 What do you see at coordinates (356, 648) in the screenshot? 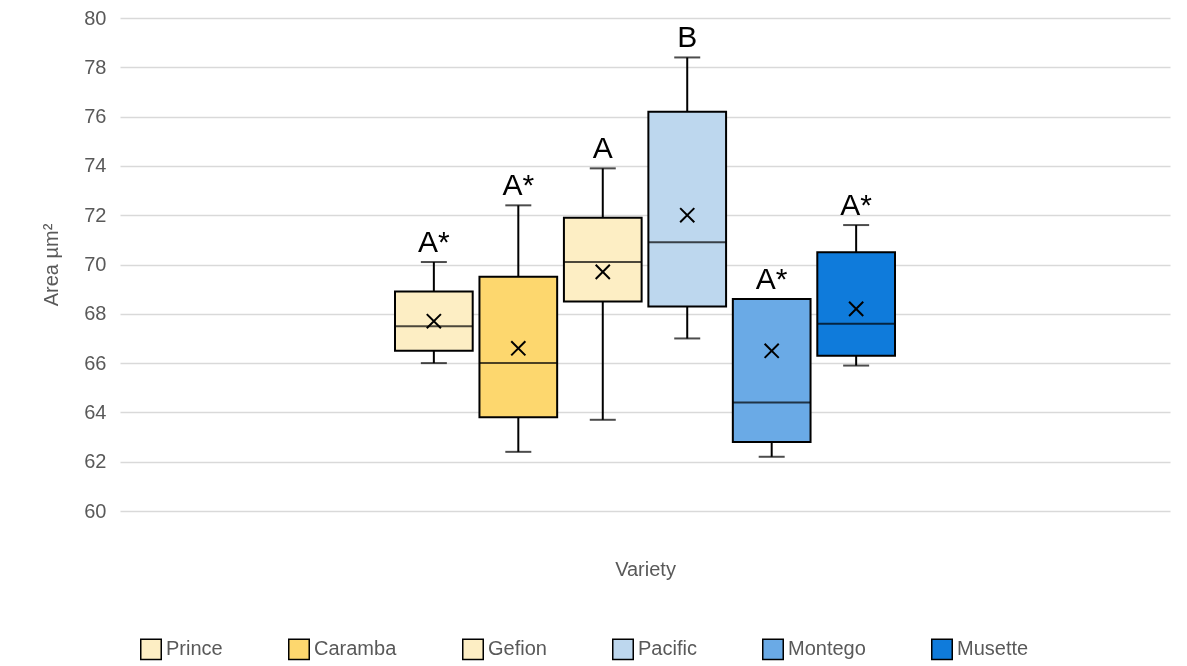
I see `legend-label: Caramba` at bounding box center [356, 648].